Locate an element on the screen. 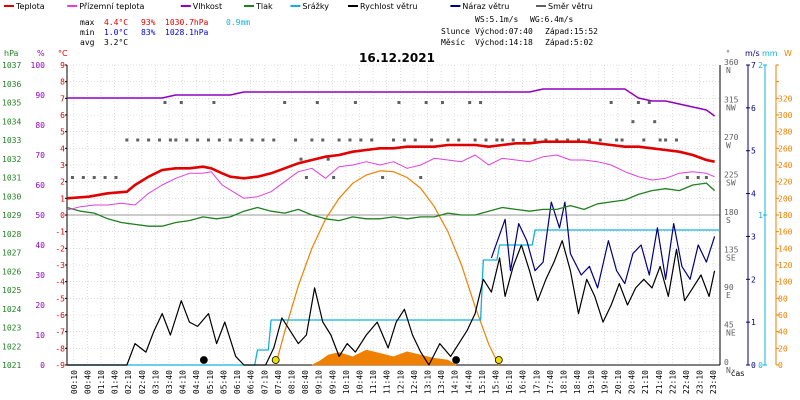 This screenshot has height=400, width=800. degc-tick-13: 4 is located at coordinates (62, 148).